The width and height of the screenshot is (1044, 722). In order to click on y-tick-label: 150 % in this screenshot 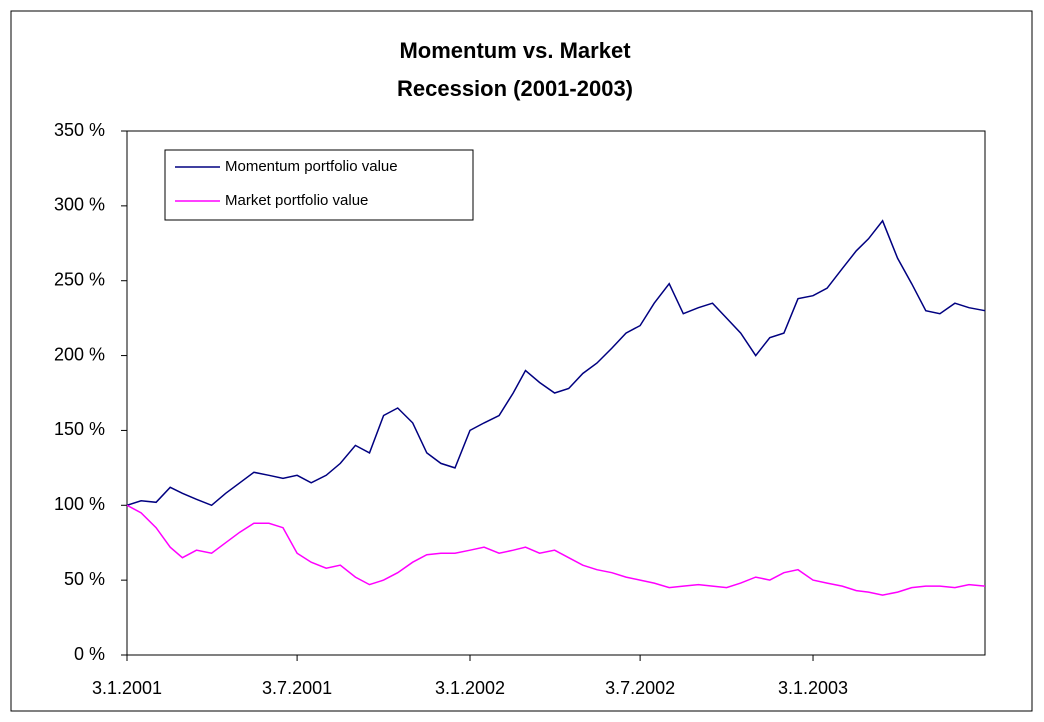, I will do `click(79, 429)`.